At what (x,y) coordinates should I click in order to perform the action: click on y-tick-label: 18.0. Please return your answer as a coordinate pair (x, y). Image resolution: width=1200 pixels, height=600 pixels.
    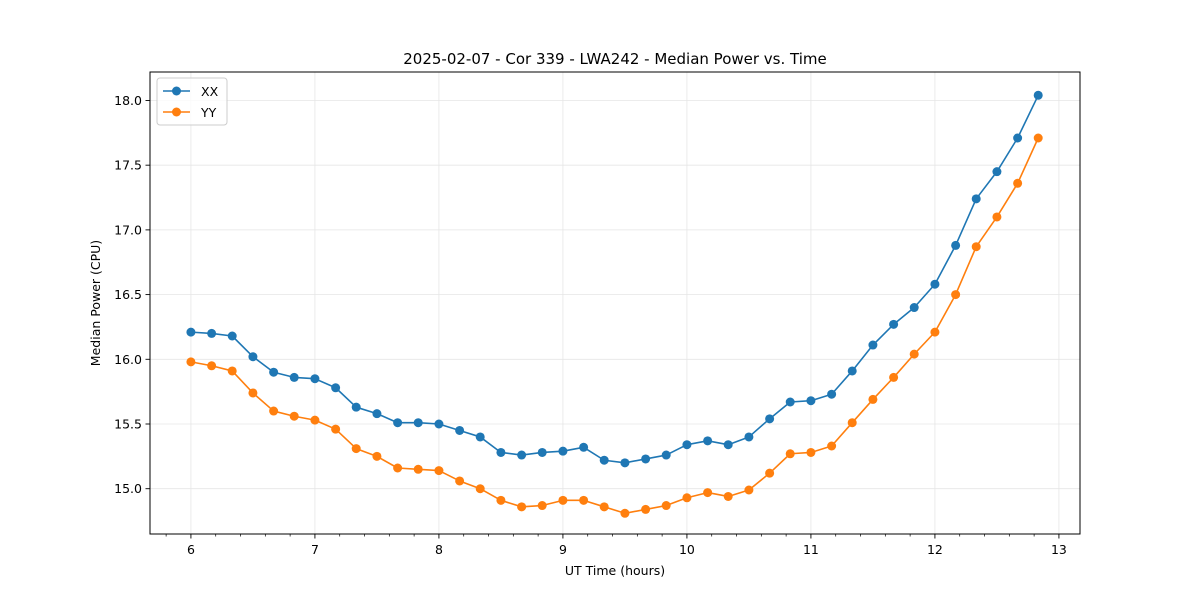
    Looking at the image, I should click on (128, 100).